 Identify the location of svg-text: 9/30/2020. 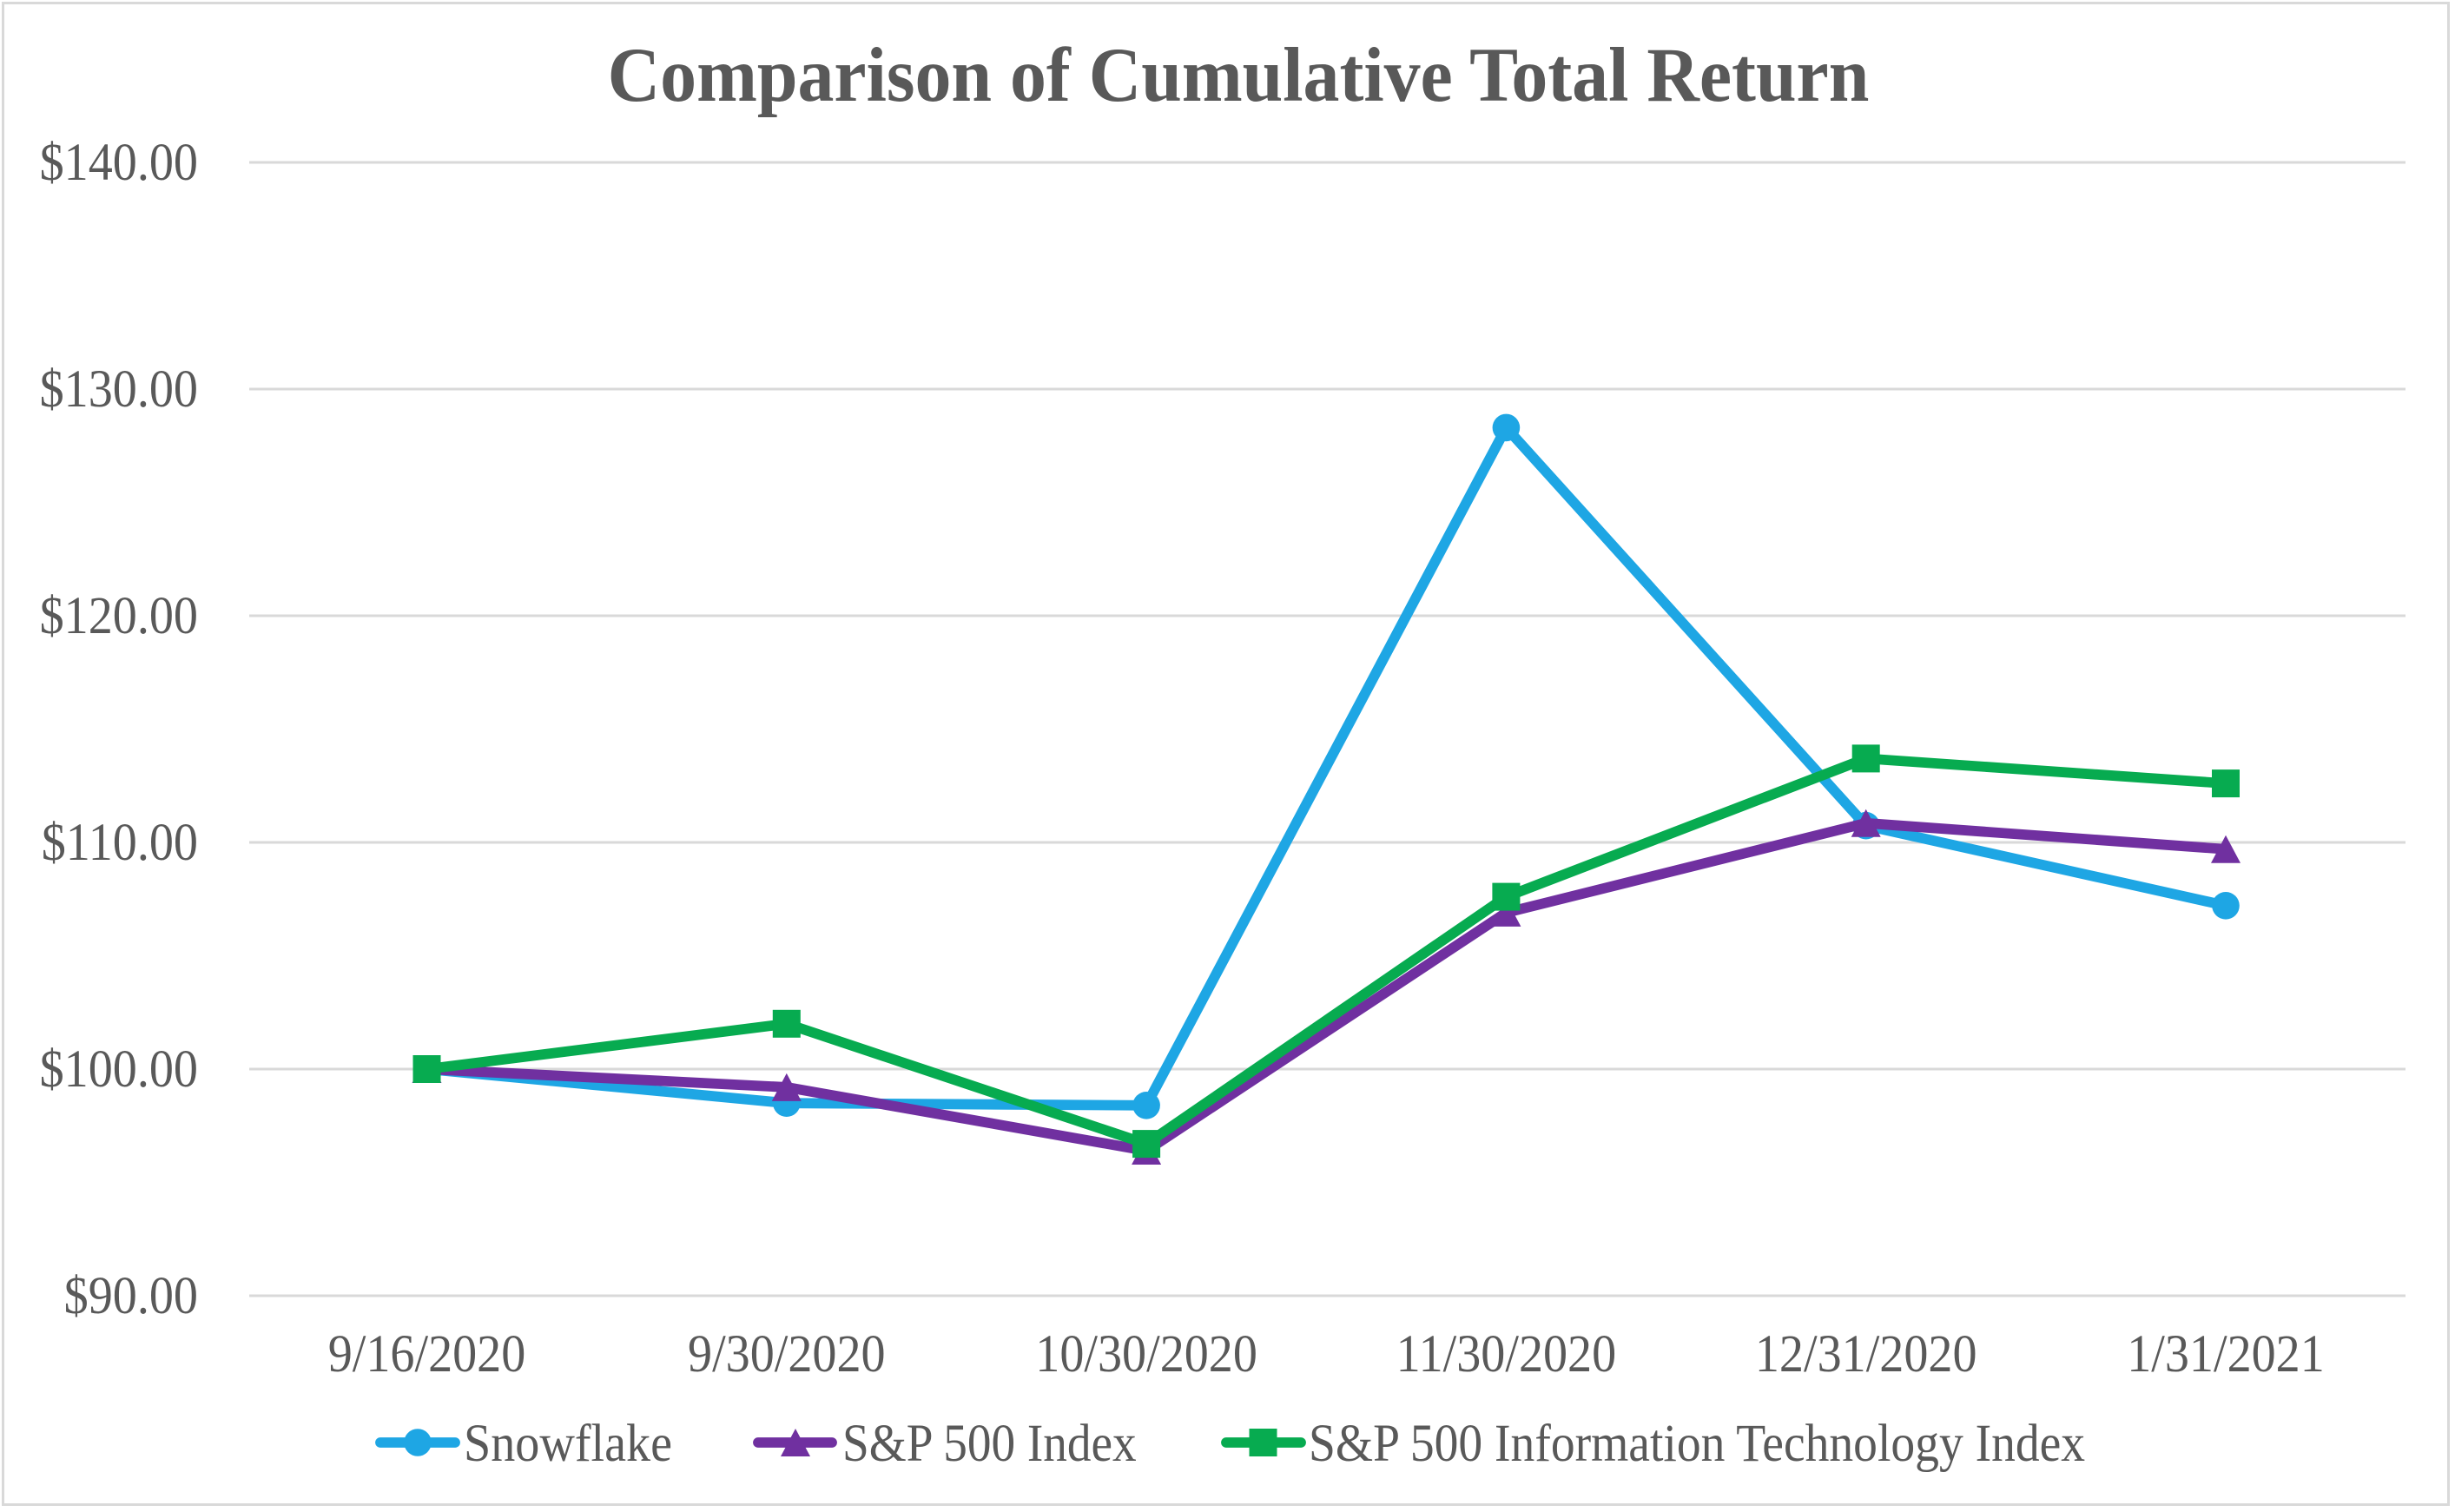
(787, 1353).